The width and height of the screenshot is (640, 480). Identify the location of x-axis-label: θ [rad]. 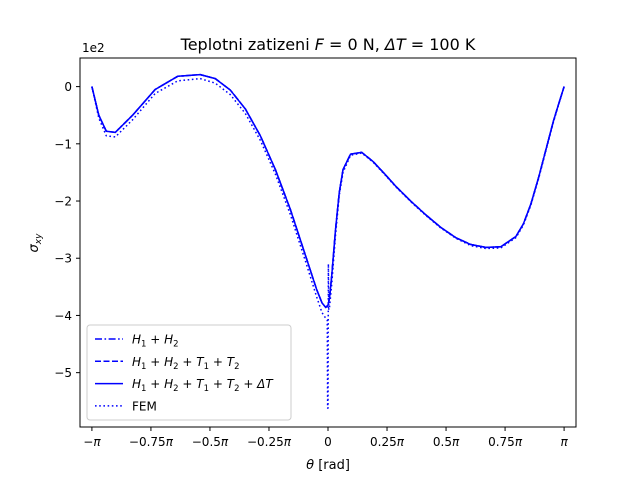
(328, 465).